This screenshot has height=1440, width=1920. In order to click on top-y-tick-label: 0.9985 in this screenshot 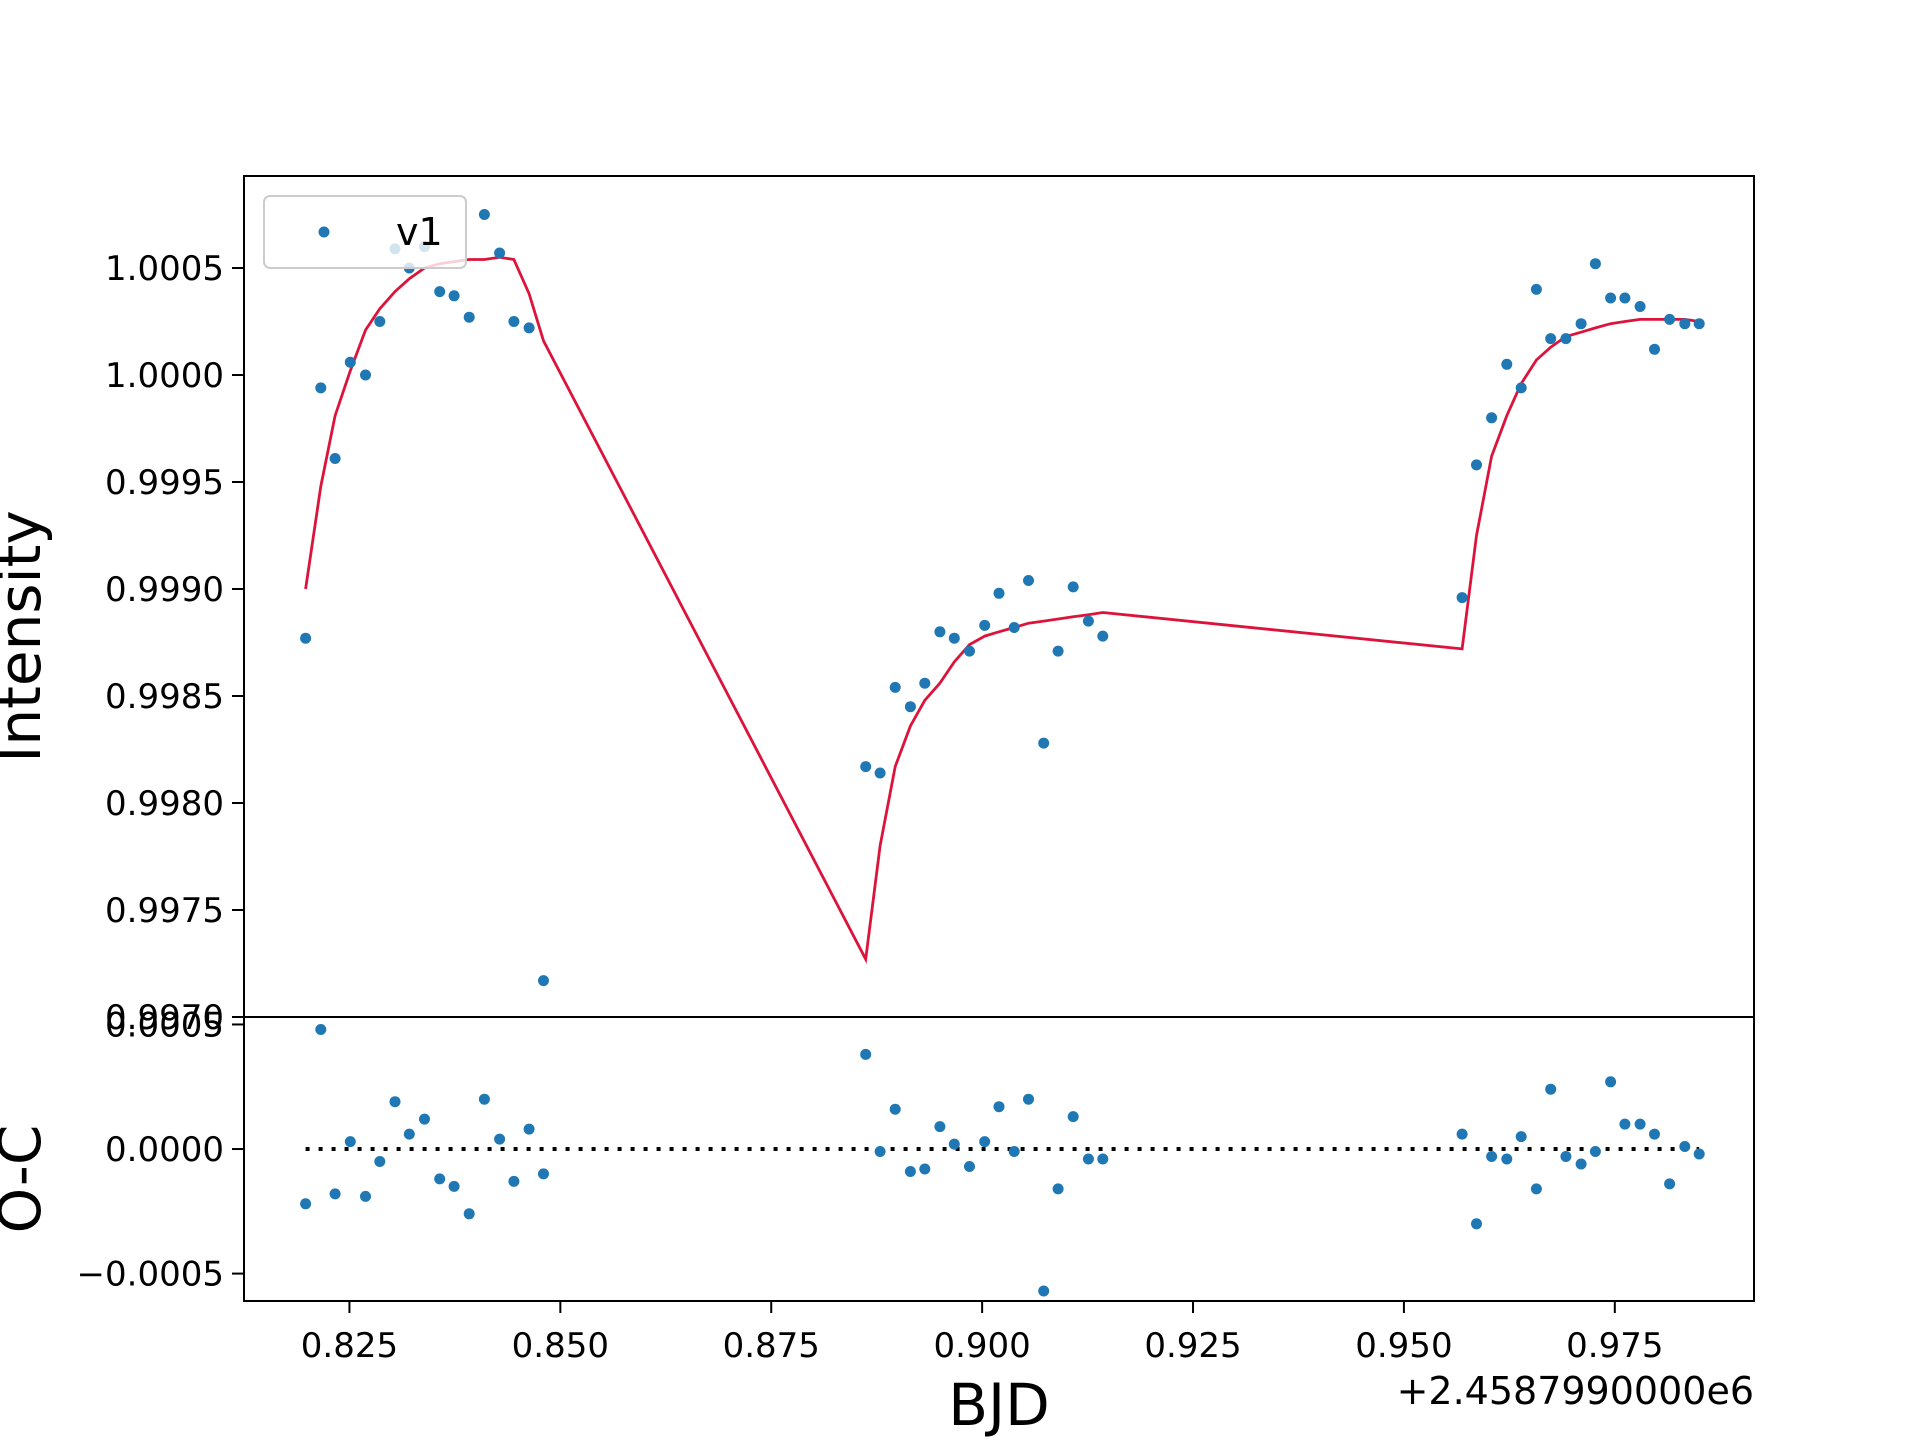, I will do `click(164, 697)`.